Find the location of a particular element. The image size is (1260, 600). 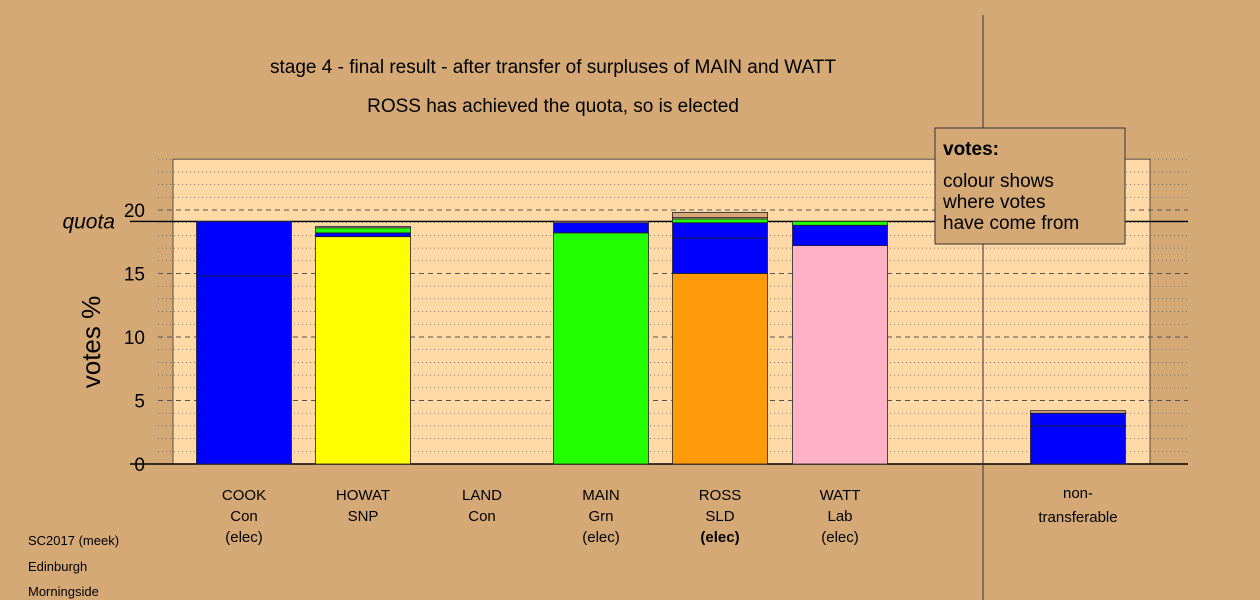

candidate-name: HOWAT is located at coordinates (363, 495).